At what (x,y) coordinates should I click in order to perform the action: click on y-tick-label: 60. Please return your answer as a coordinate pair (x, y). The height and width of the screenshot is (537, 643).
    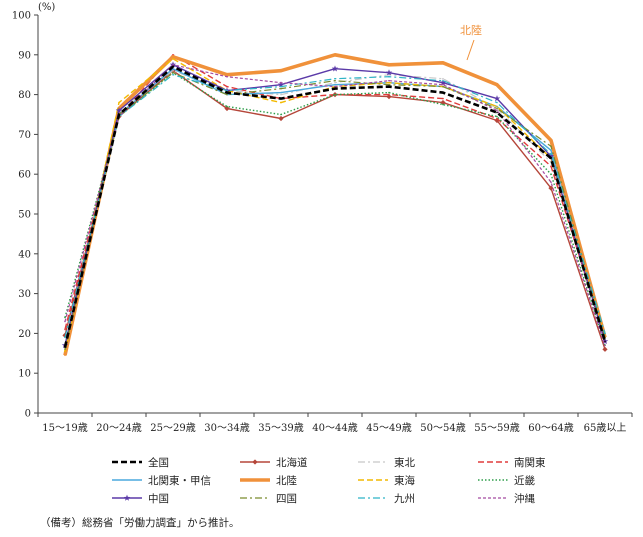
    Looking at the image, I should click on (24, 175).